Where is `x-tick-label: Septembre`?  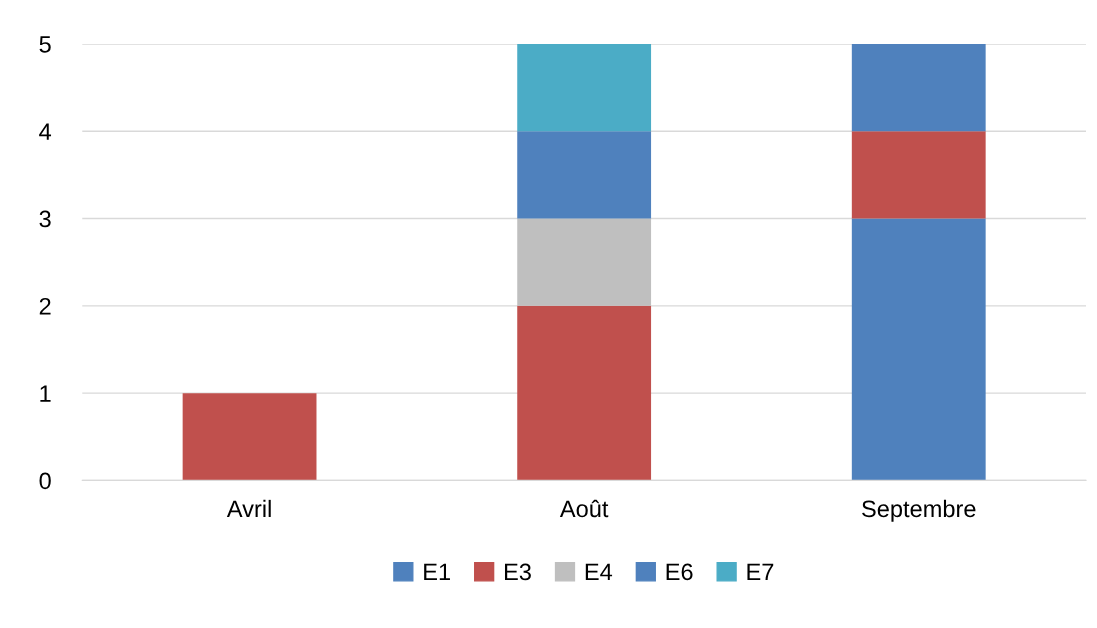 x-tick-label: Septembre is located at coordinates (919, 510).